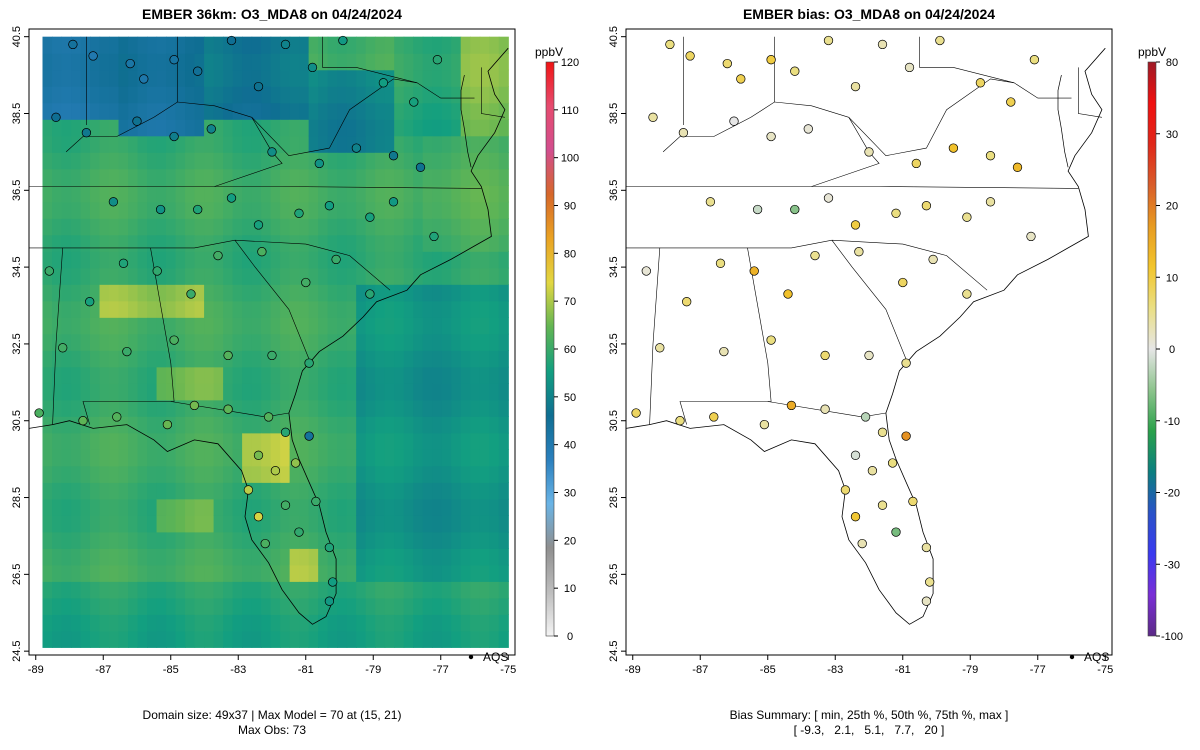  Describe the element at coordinates (570, 350) in the screenshot. I see `colorbar-tick-label: 60` at that location.